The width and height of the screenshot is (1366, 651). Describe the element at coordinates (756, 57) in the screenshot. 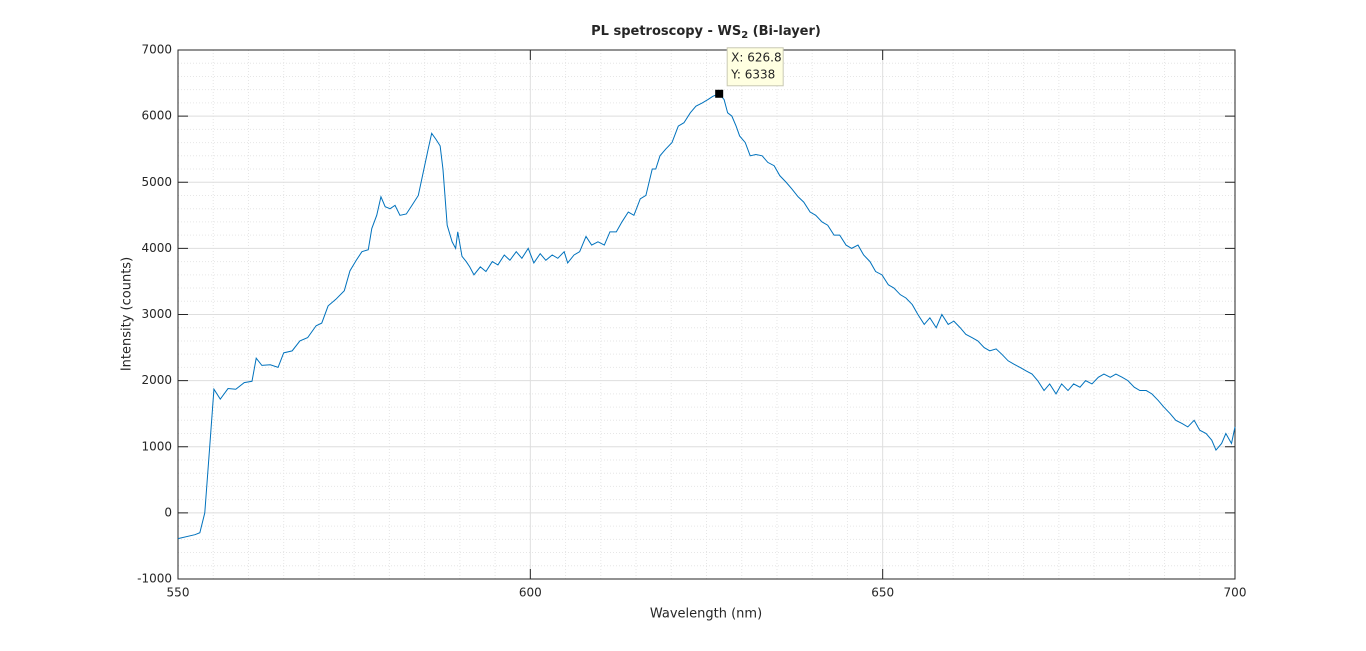

I see `datatip-label: X: 626.8` at that location.